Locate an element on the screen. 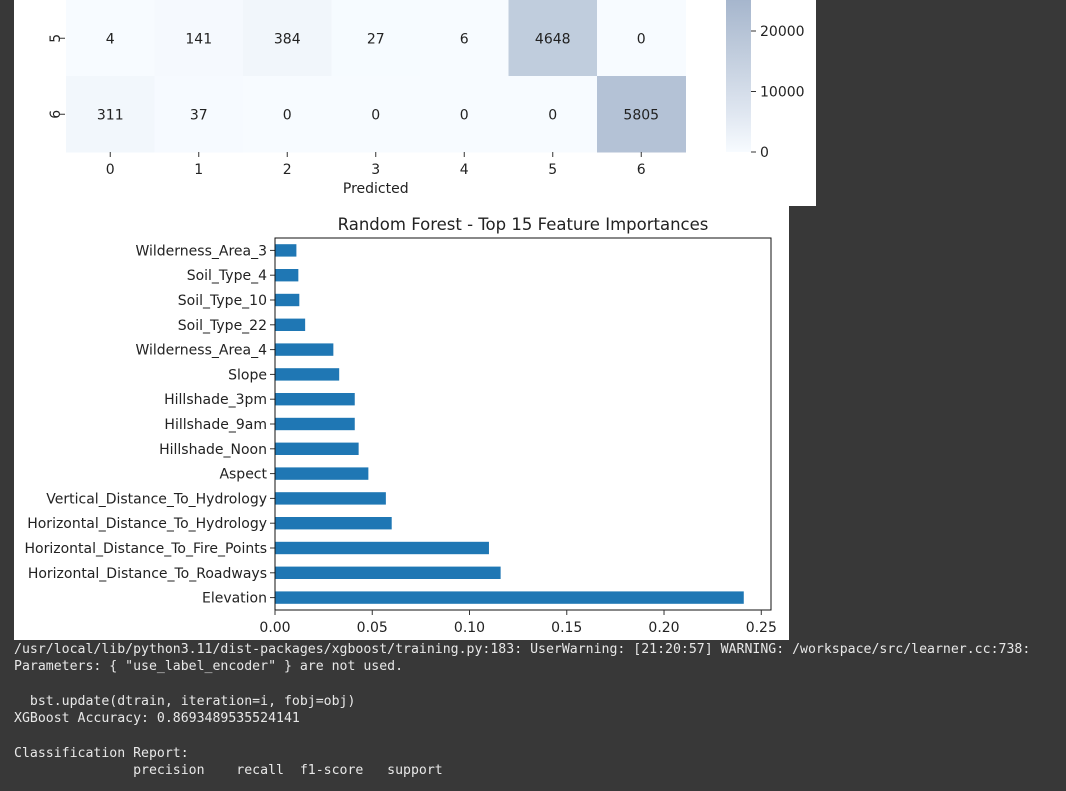 The width and height of the screenshot is (1066, 791). y-tick-label: Horizontal_Distance_To_Fire_Points is located at coordinates (146, 549).